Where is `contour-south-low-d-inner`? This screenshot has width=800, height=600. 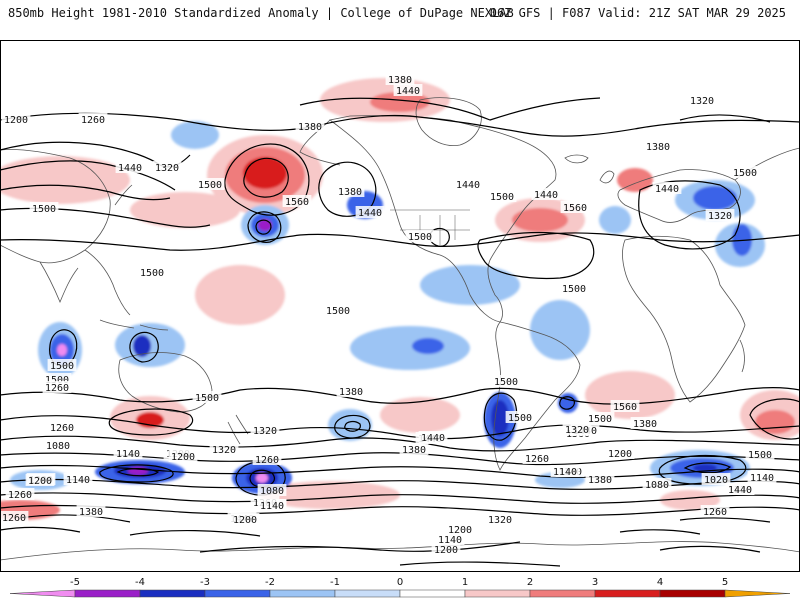 contour-south-low-d-inner is located at coordinates (352, 426).